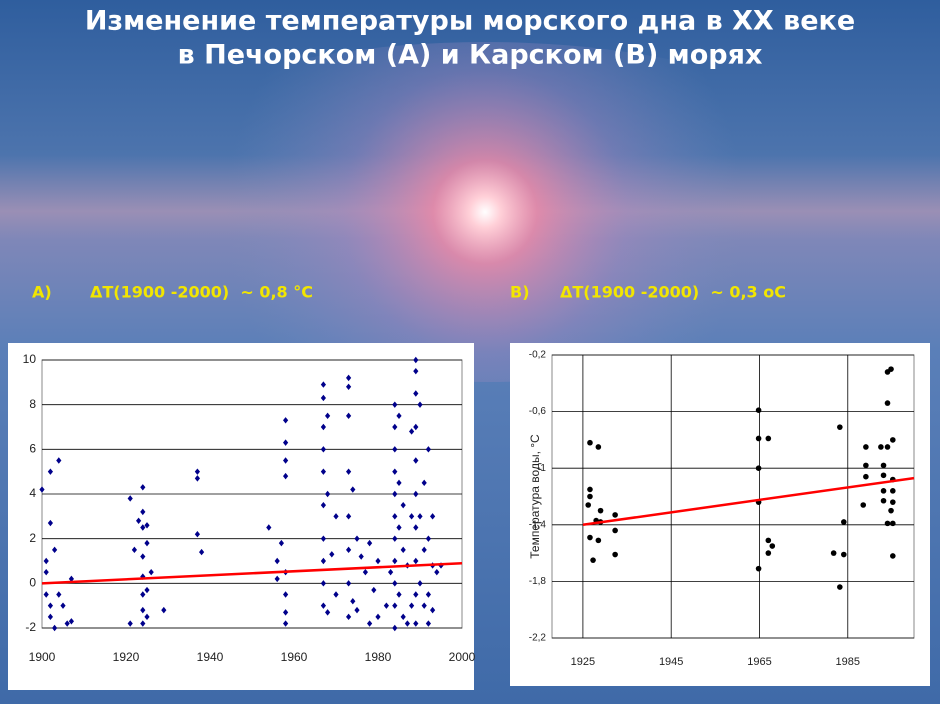 This screenshot has height=704, width=940. I want to click on y-tick-label: -1, so click(541, 468).